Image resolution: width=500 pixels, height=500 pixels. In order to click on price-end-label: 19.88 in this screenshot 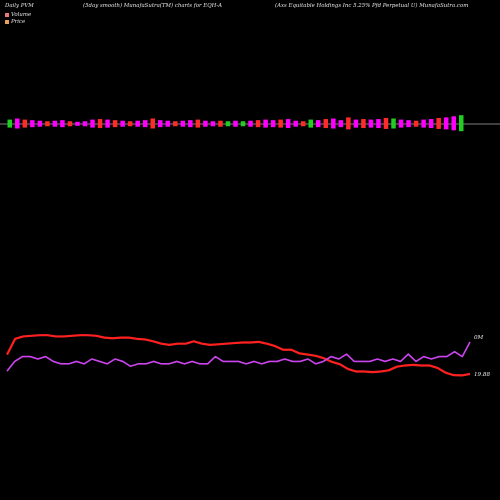, I will do `click(482, 375)`.